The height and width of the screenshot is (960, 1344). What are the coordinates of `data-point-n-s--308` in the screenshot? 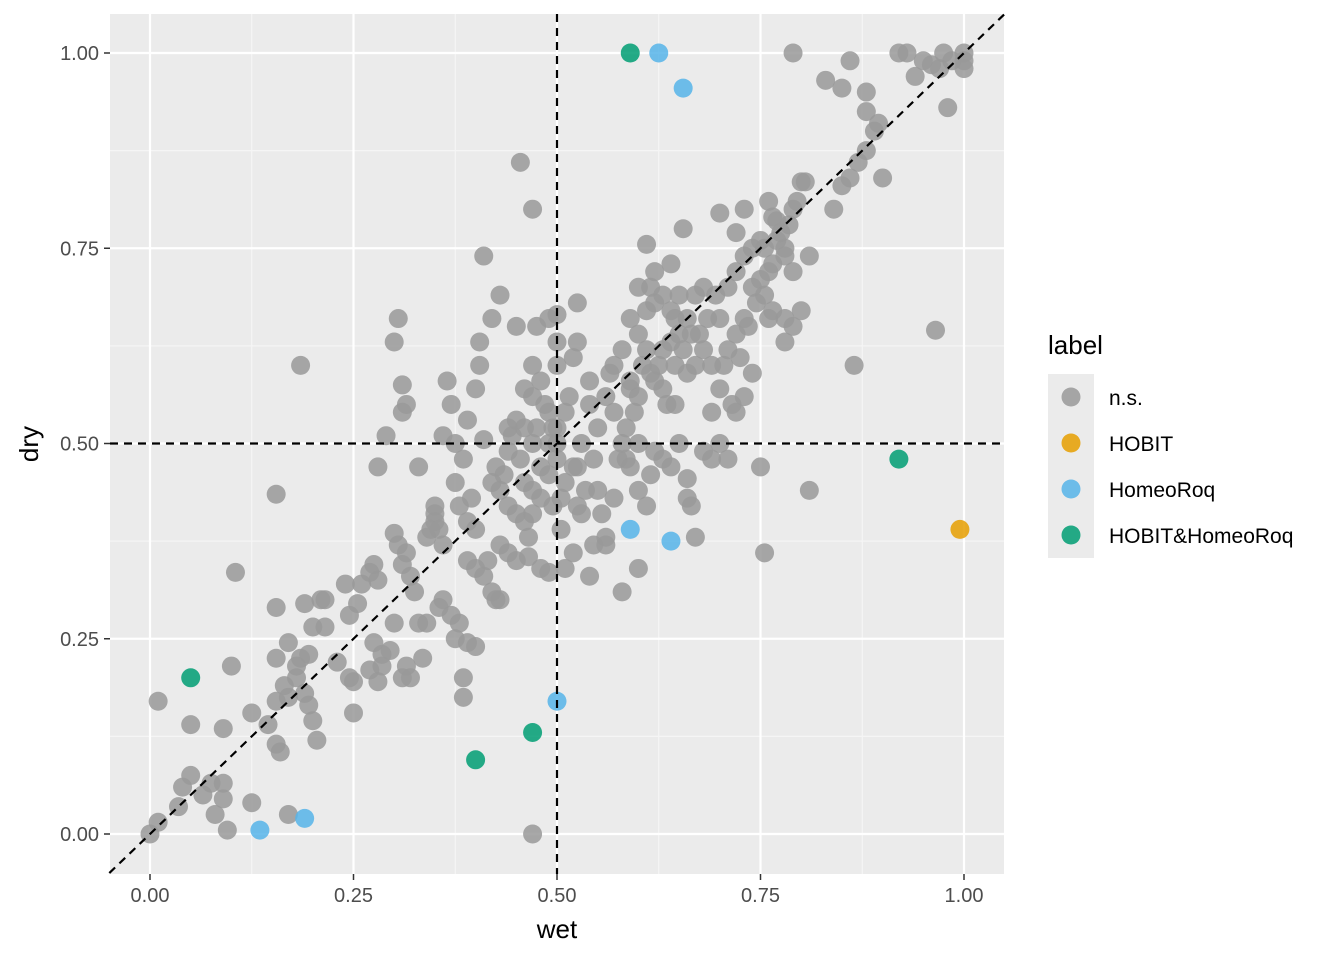 It's located at (622, 592).